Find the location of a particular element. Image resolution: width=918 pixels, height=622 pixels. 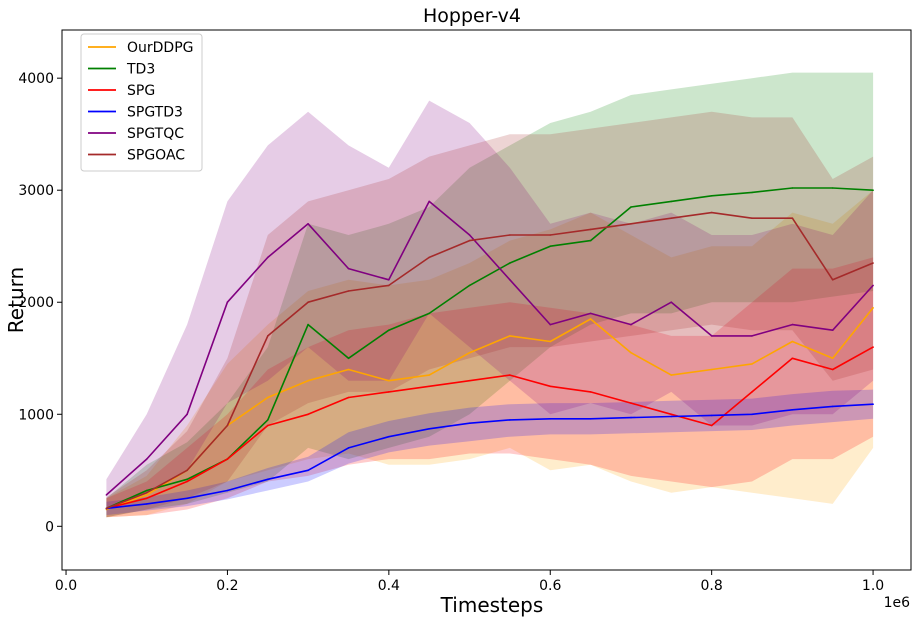

y-axis-label: Return is located at coordinates (16, 300).